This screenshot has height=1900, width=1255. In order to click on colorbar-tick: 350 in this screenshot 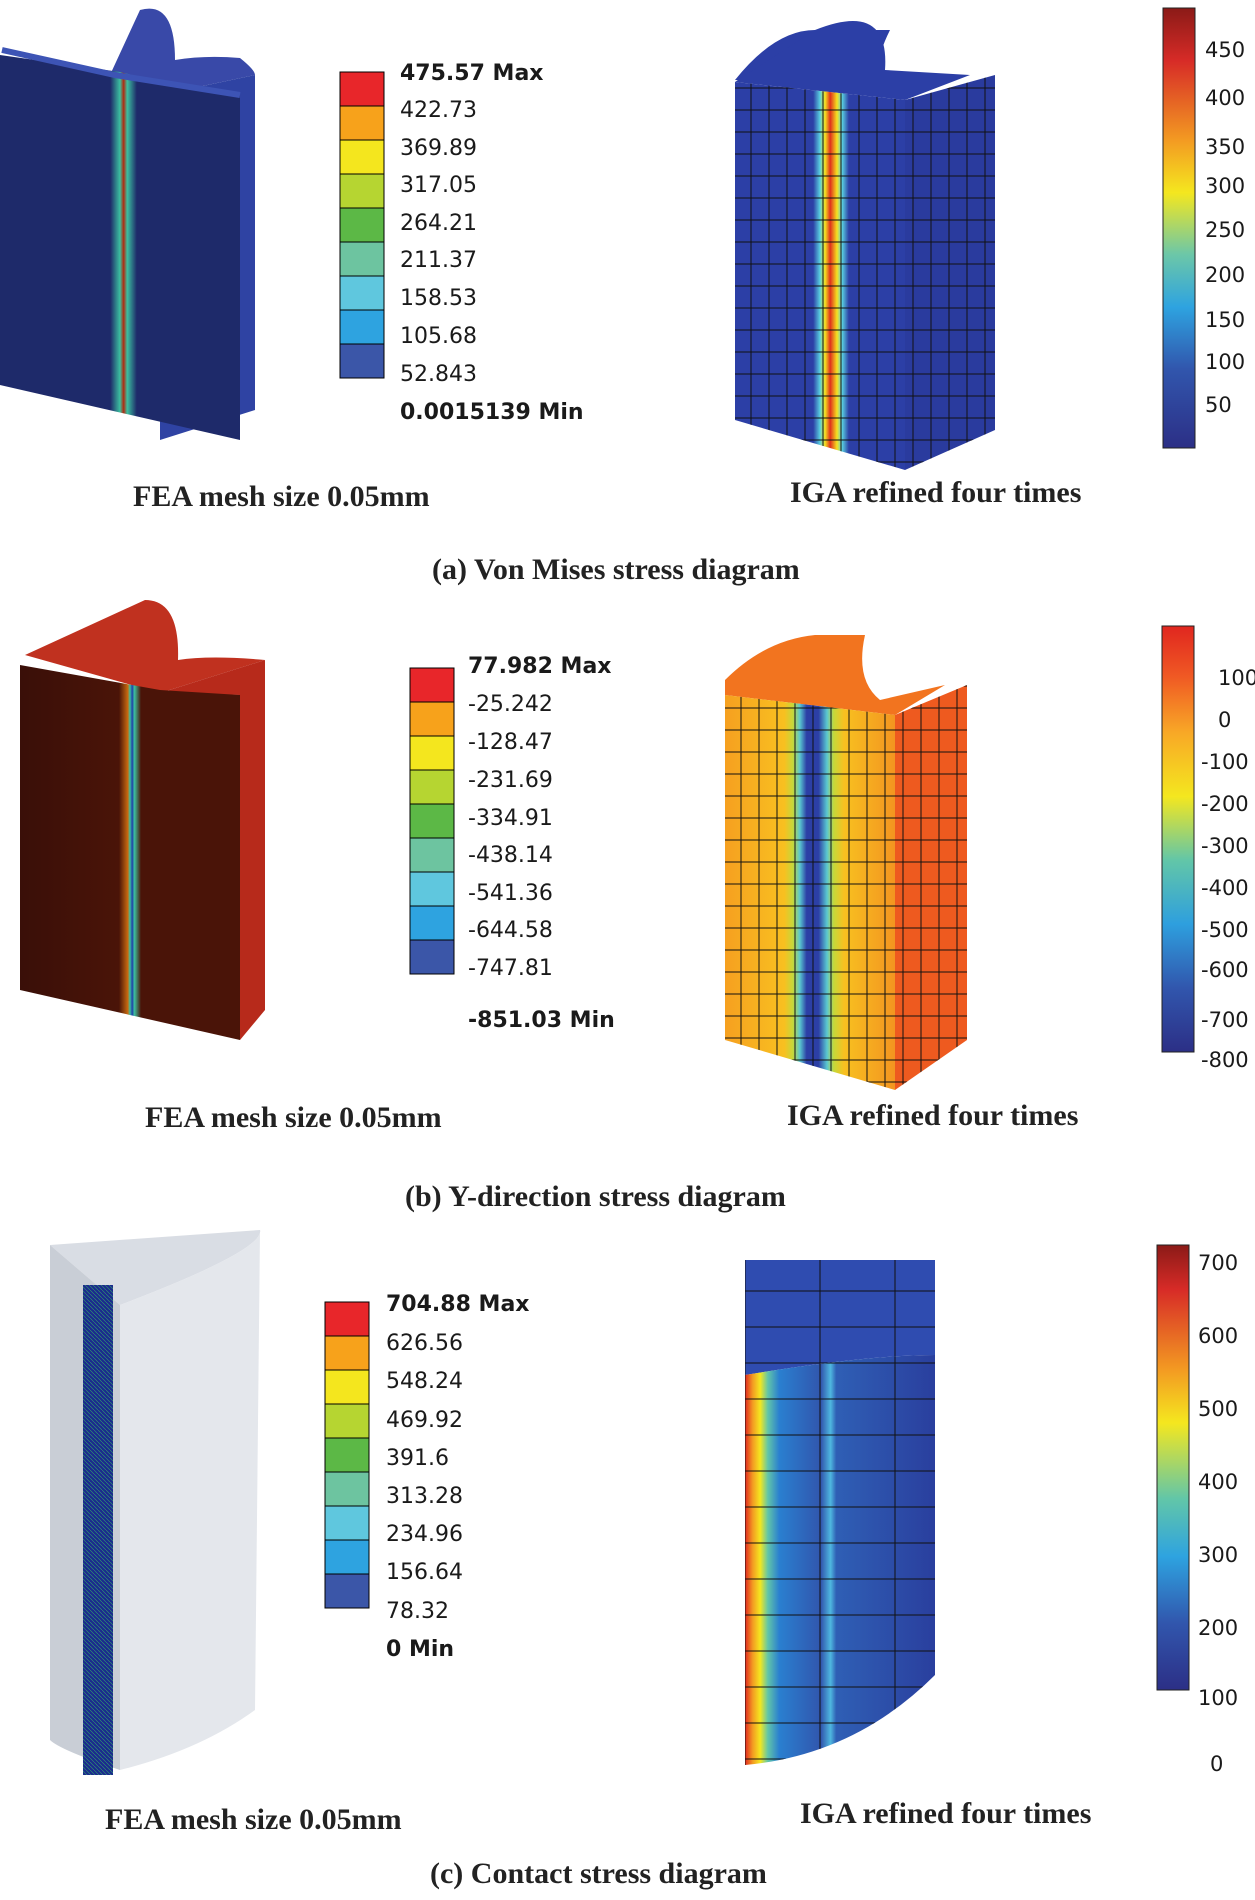, I will do `click(1225, 147)`.